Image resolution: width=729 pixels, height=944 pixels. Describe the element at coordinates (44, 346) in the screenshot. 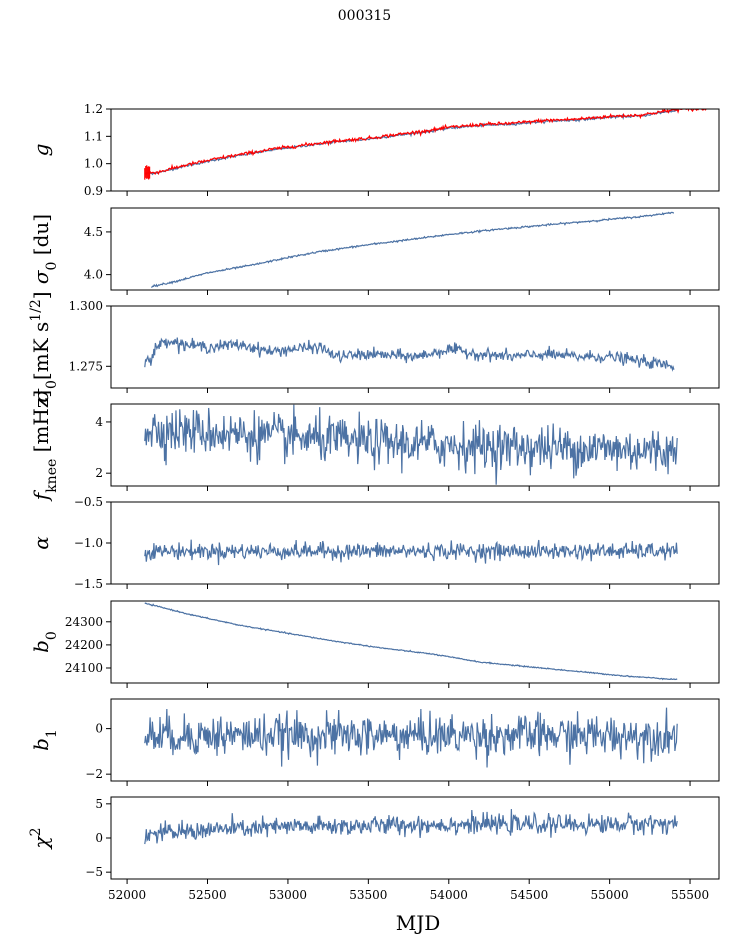

I see `y-axis-label: σ0[mK s1/2]` at that location.